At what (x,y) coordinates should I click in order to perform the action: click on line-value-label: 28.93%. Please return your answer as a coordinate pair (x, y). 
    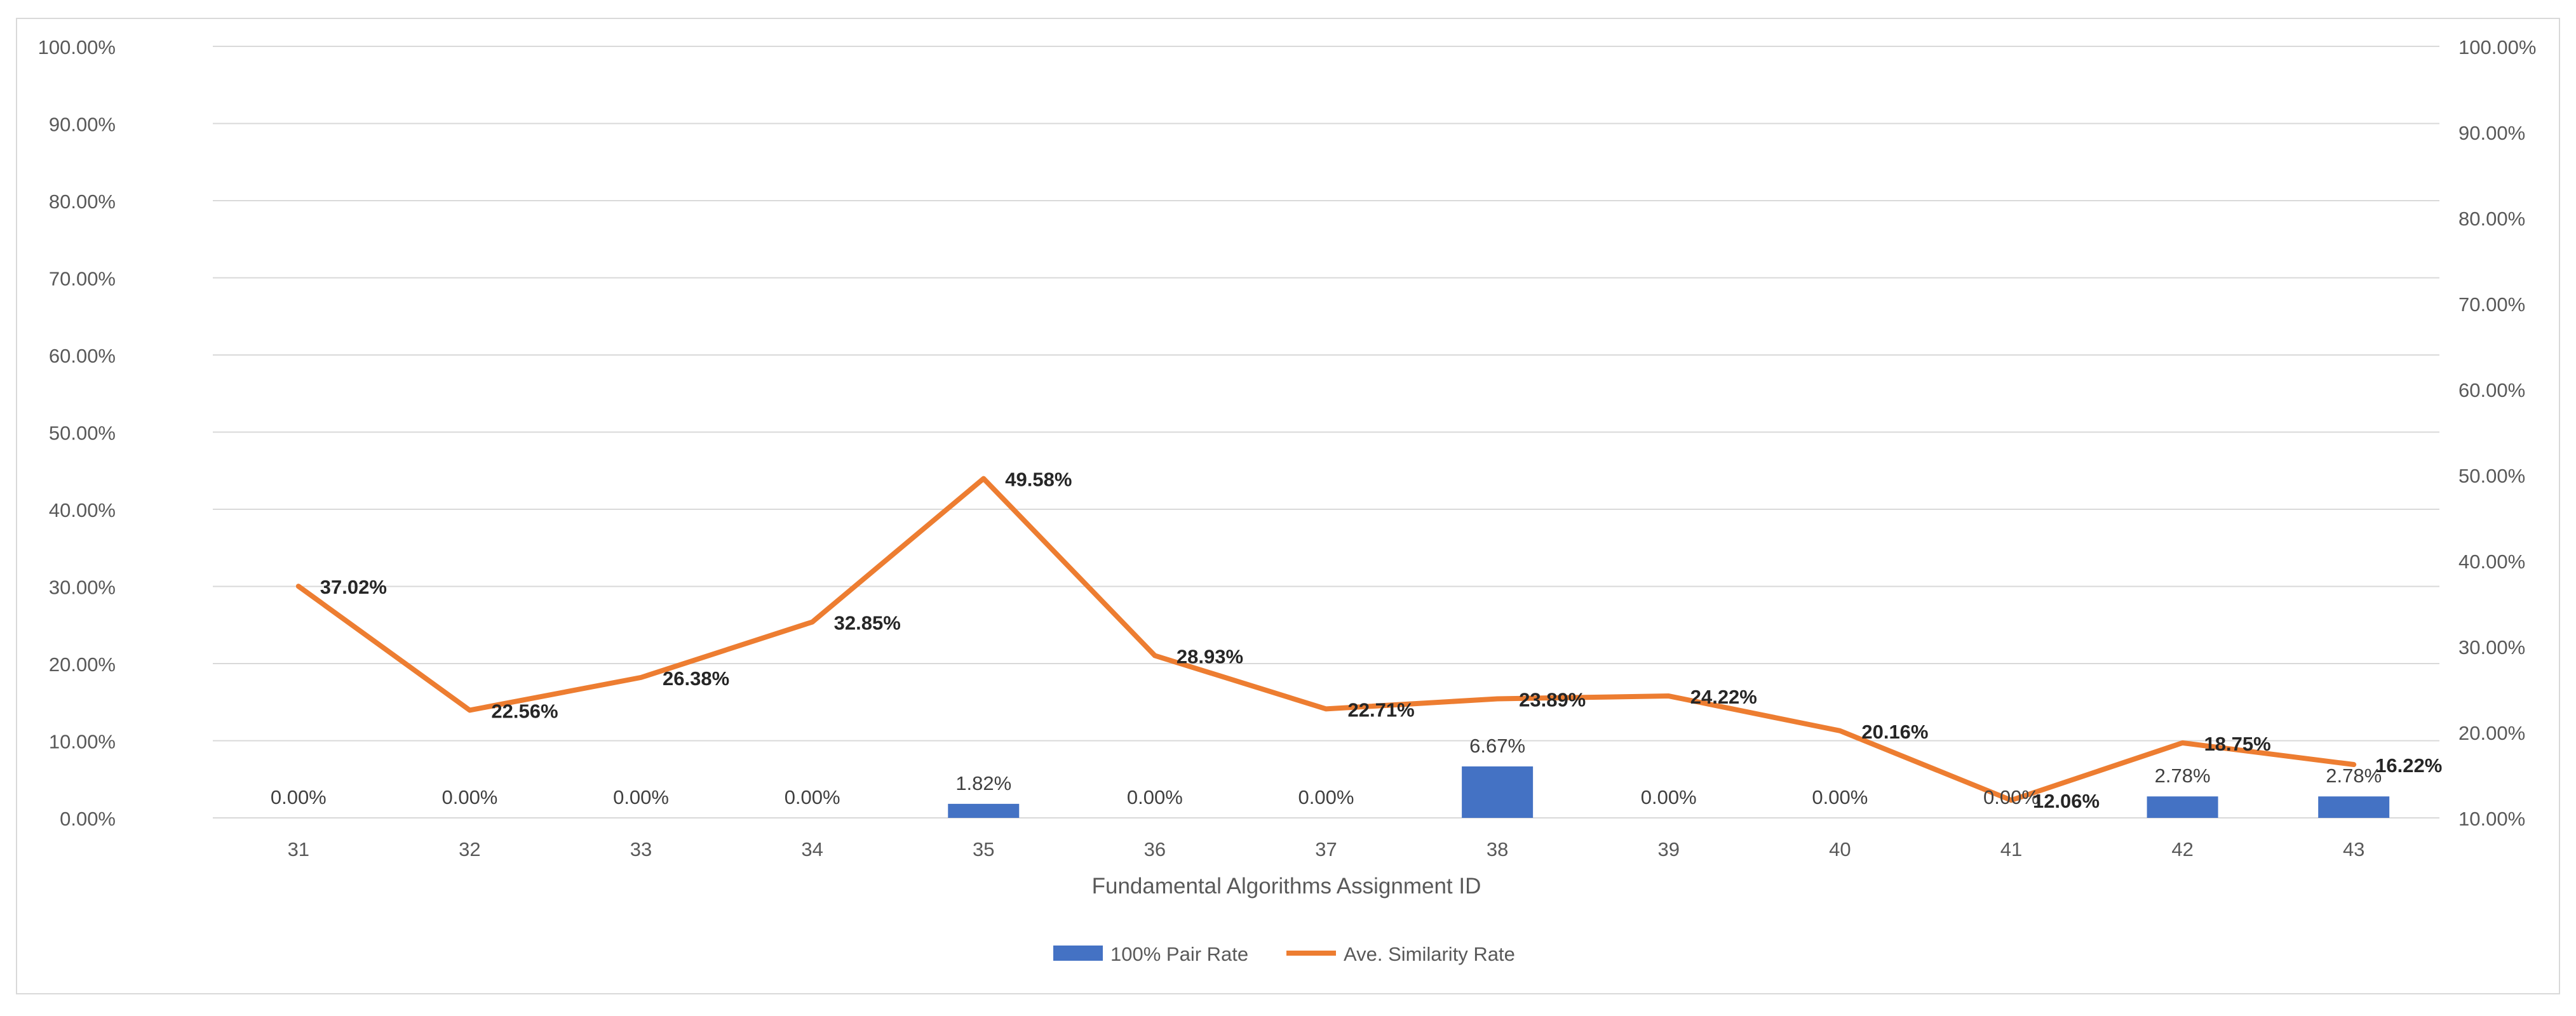
    Looking at the image, I should click on (1210, 656).